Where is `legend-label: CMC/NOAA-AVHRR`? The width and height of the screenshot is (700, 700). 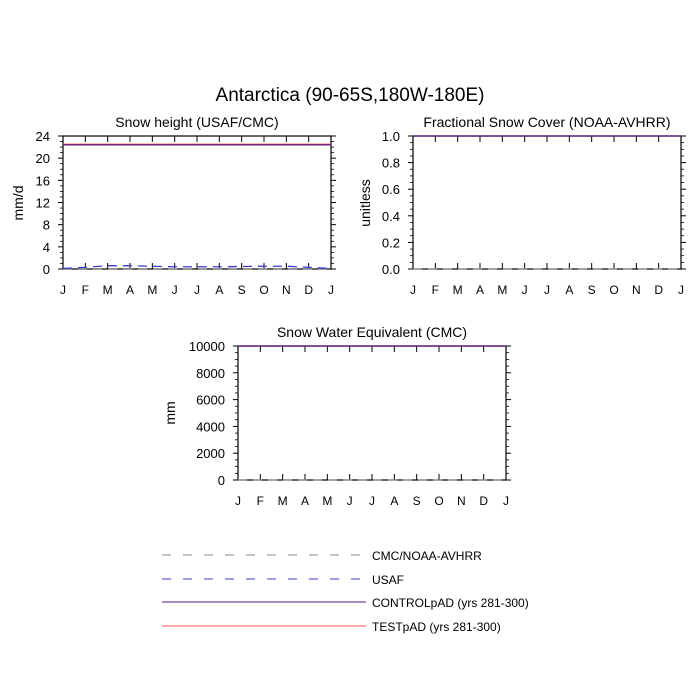 legend-label: CMC/NOAA-AVHRR is located at coordinates (427, 556).